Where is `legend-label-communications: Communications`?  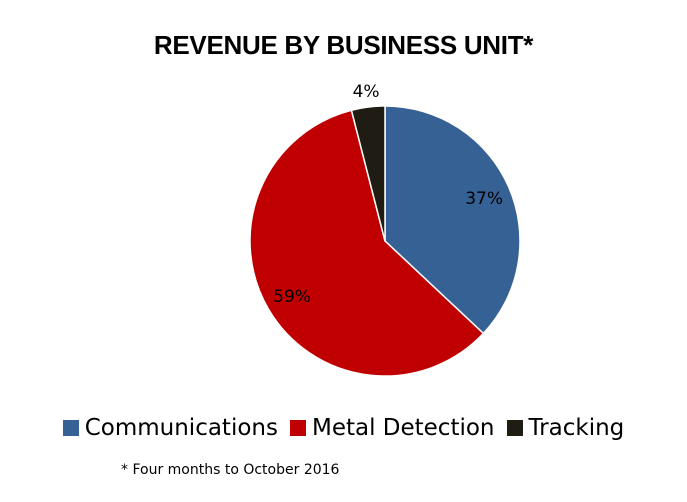 legend-label-communications: Communications is located at coordinates (181, 428).